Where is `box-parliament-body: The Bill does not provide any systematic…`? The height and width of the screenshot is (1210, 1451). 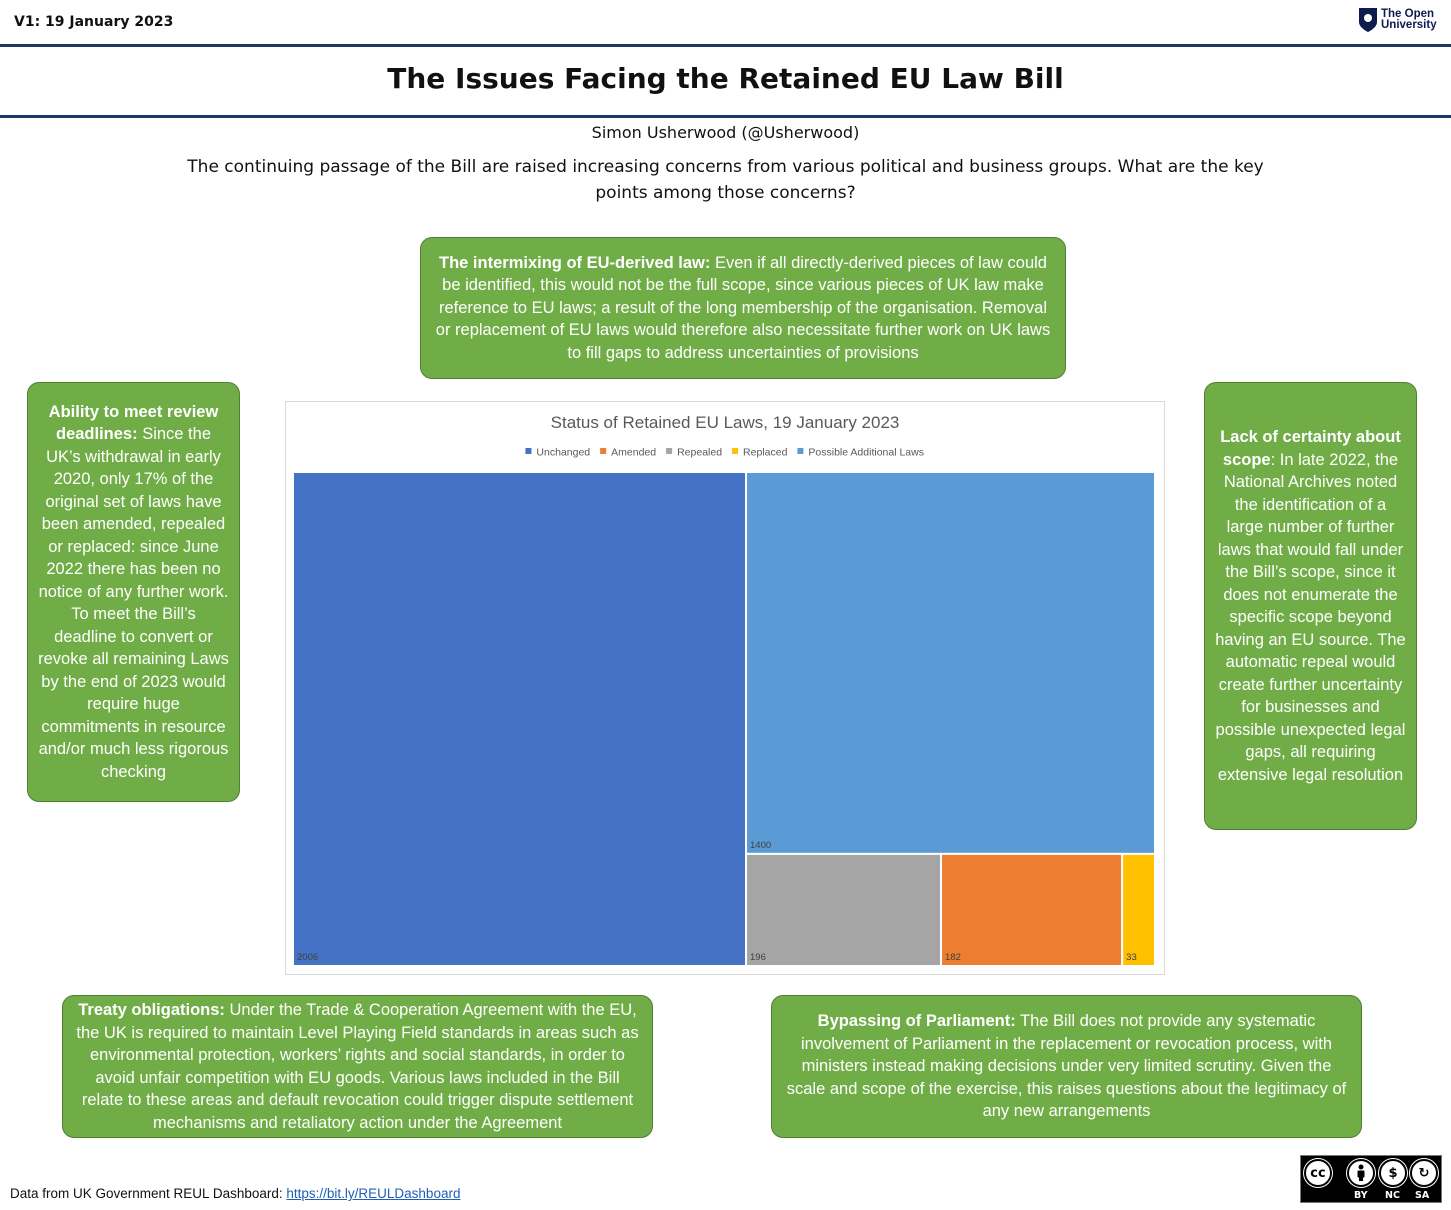 box-parliament-body: The Bill does not provide any systematic… is located at coordinates (1066, 1066).